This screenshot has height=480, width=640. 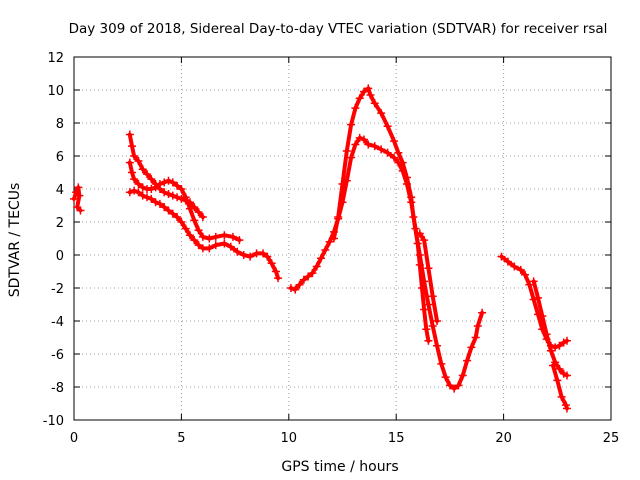 I want to click on y-tick-label: -10, so click(x=53, y=421).